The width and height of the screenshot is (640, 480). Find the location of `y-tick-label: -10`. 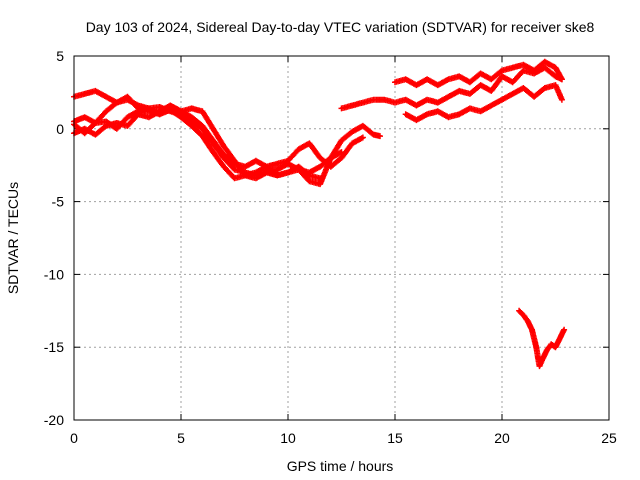

y-tick-label: -10 is located at coordinates (54, 274).